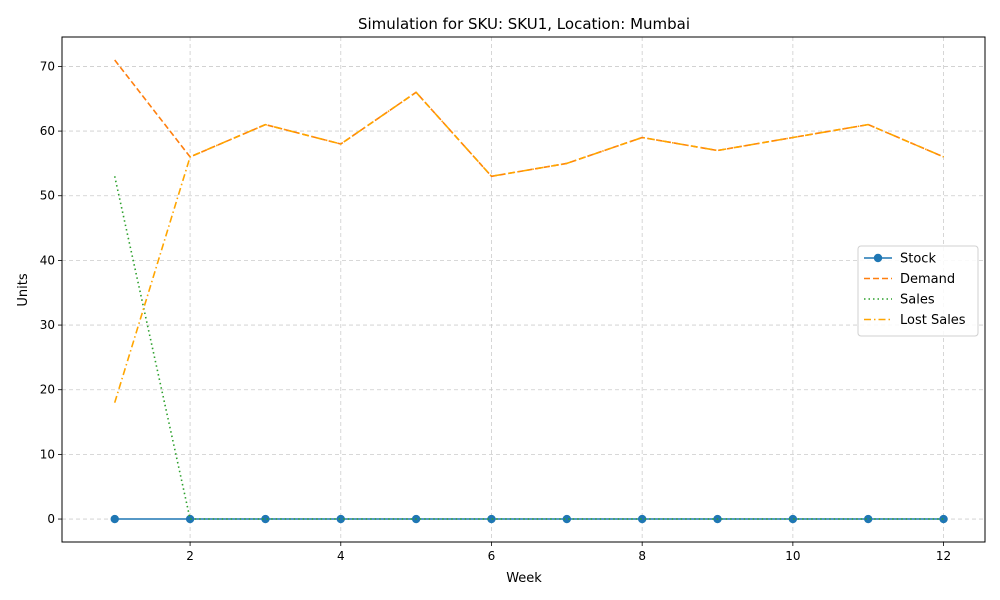 The height and width of the screenshot is (600, 1000). Describe the element at coordinates (341, 556) in the screenshot. I see `x-tick-label: 4` at that location.